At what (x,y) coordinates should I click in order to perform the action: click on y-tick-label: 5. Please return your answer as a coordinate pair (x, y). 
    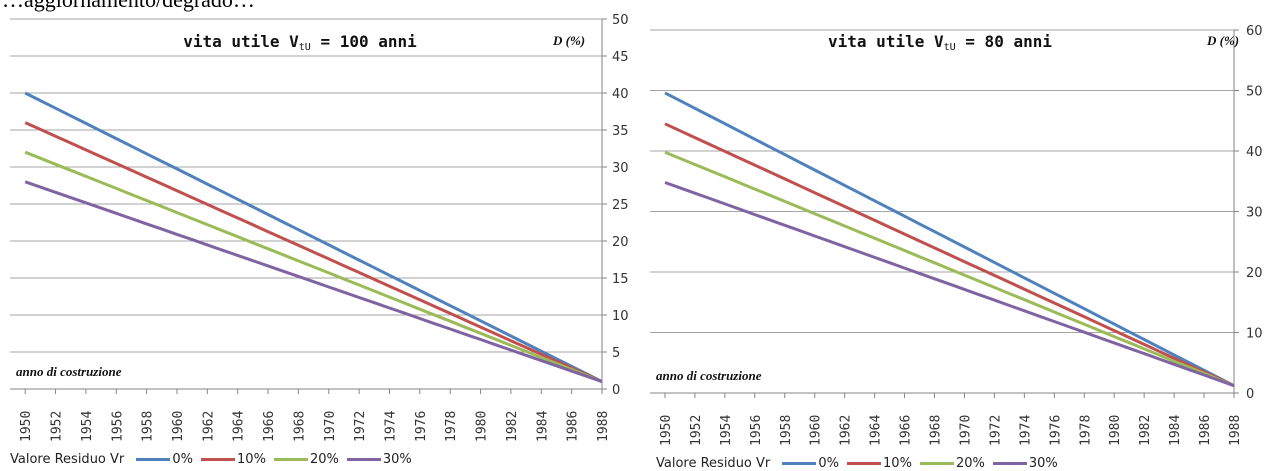
    Looking at the image, I should click on (616, 353).